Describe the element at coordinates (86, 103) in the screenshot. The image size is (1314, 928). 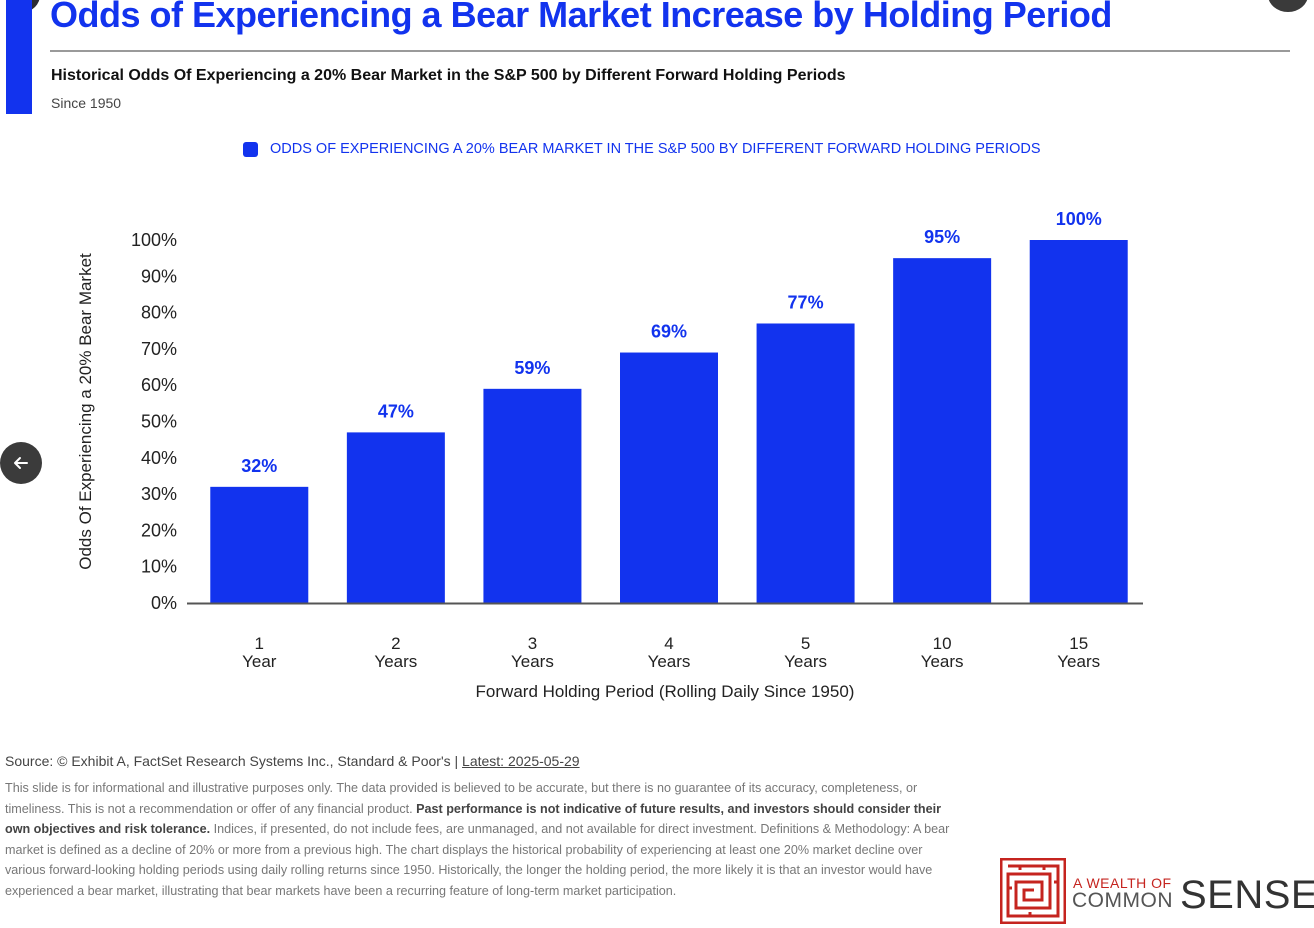
I see `since-label: Since 1950` at that location.